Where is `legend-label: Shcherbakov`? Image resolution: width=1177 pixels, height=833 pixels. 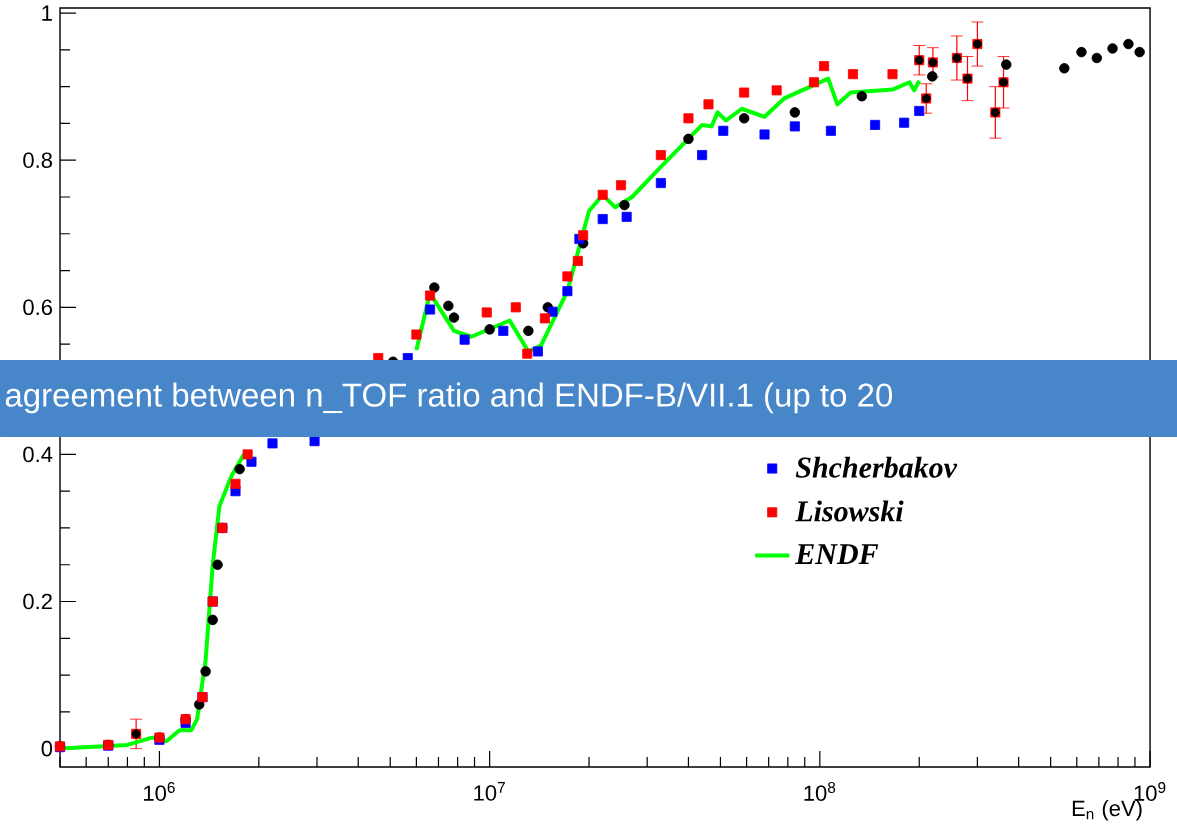
legend-label: Shcherbakov is located at coordinates (876, 467).